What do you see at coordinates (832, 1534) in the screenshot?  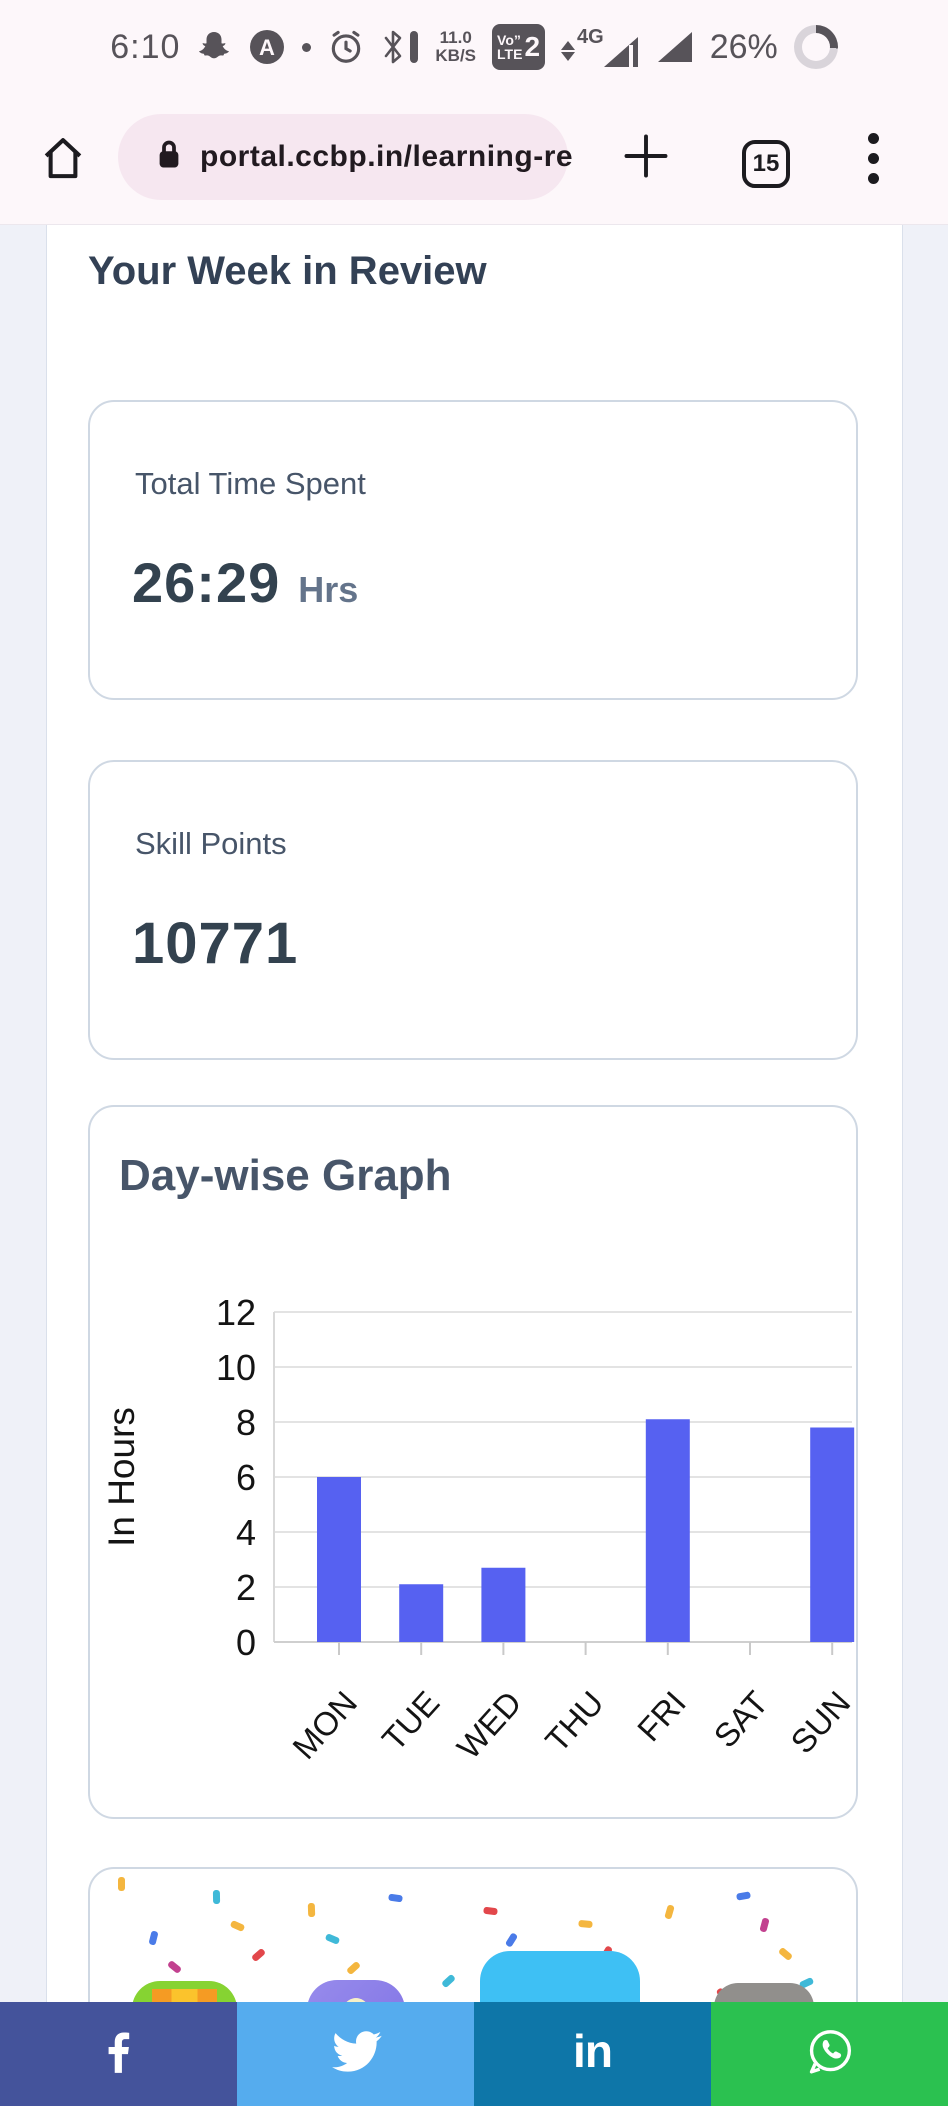 I see `bar-SUN` at bounding box center [832, 1534].